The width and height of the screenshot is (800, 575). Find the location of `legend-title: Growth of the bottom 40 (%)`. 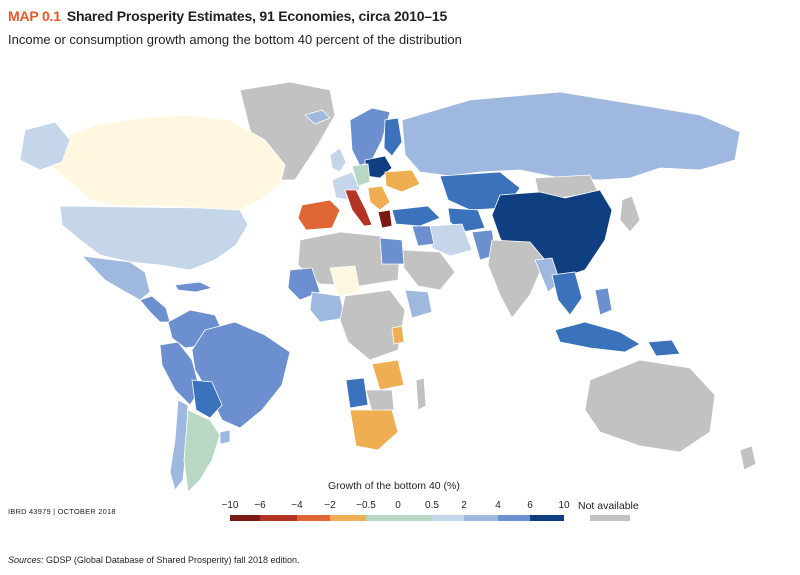

legend-title: Growth of the bottom 40 (%) is located at coordinates (394, 486).